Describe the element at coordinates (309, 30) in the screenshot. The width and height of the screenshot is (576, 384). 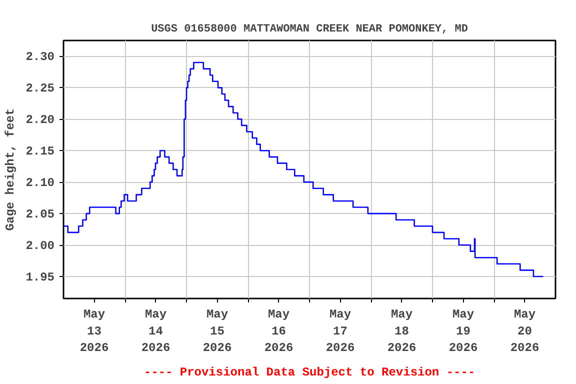
I see `chart-title: USGS 01658000 MATTAWOMAN CREEK NEAR POMONKEY, MD` at that location.